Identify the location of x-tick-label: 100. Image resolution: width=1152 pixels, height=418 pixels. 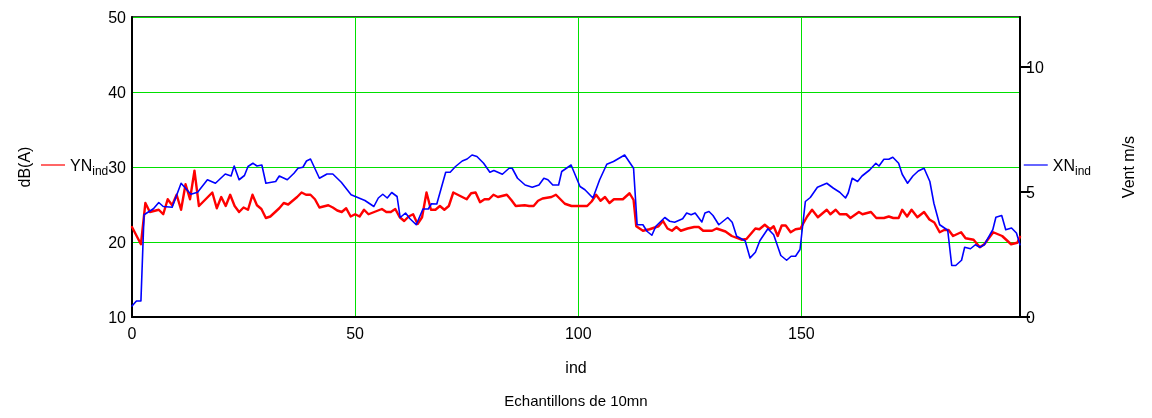
(578, 333).